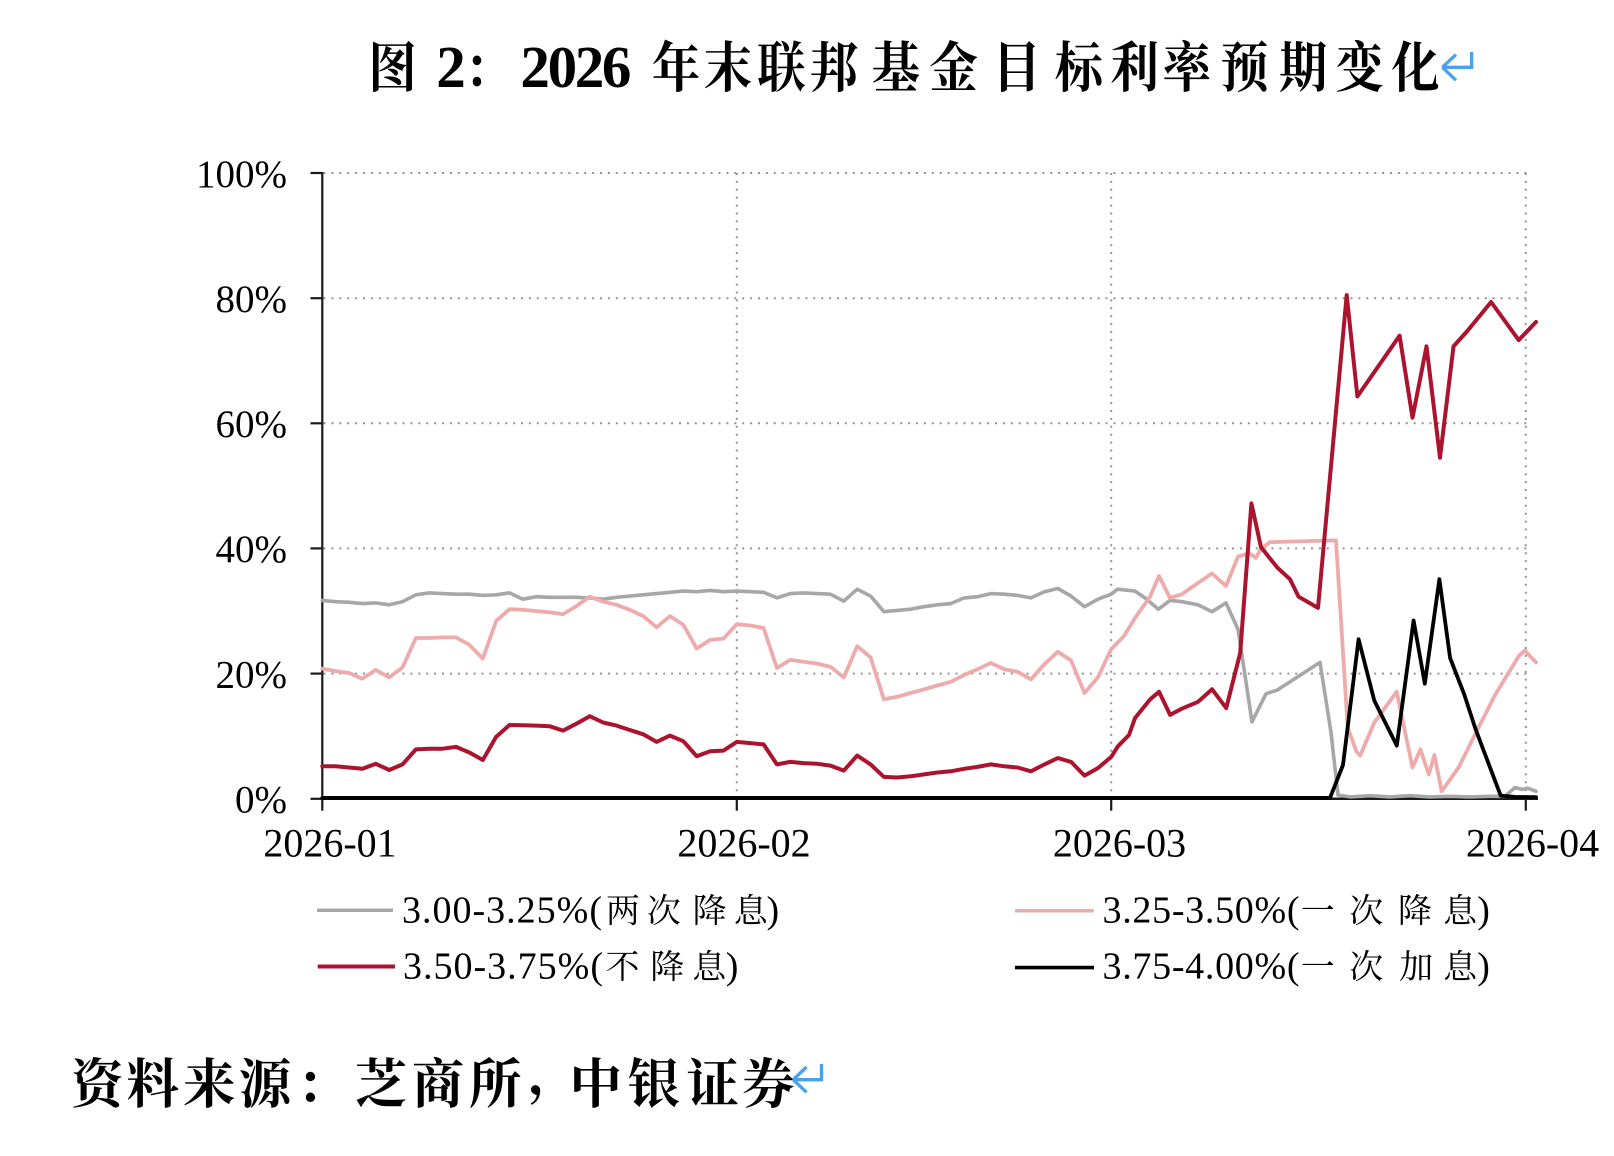  I want to click on svg-text: 80%, so click(252, 299).